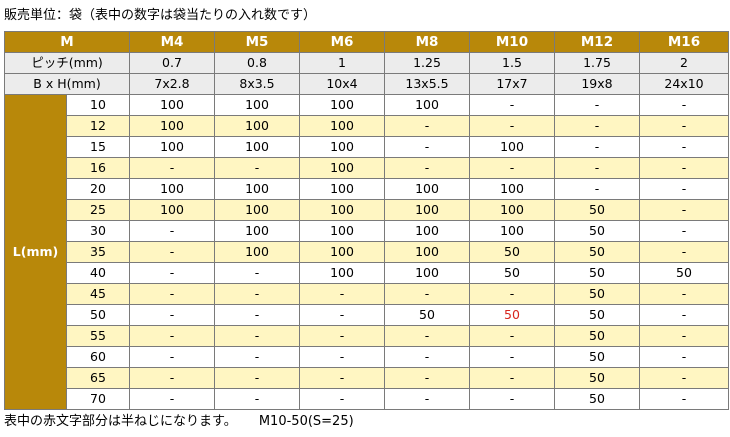 Image resolution: width=730 pixels, height=437 pixels. I want to click on length-value: 65, so click(98, 378).